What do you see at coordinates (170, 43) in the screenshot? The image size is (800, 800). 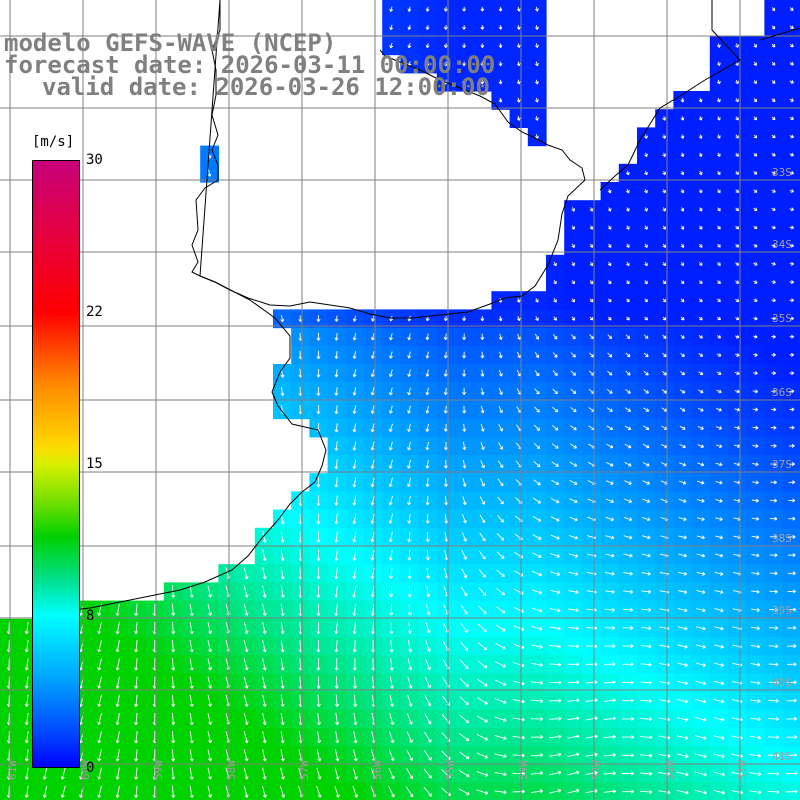 I see `model-title: modelo GEFS-WAVE (NCEP)` at bounding box center [170, 43].